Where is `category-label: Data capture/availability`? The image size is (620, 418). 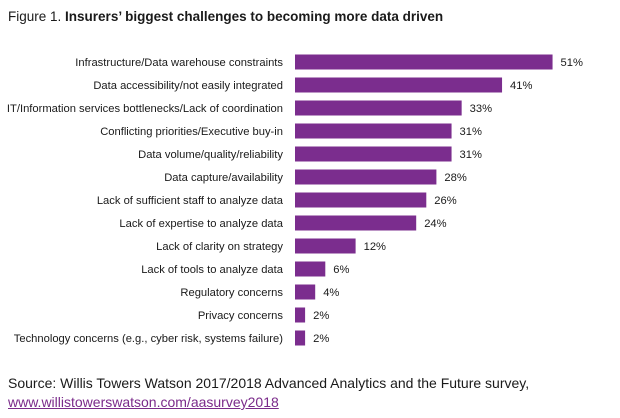 category-label: Data capture/availability is located at coordinates (223, 178).